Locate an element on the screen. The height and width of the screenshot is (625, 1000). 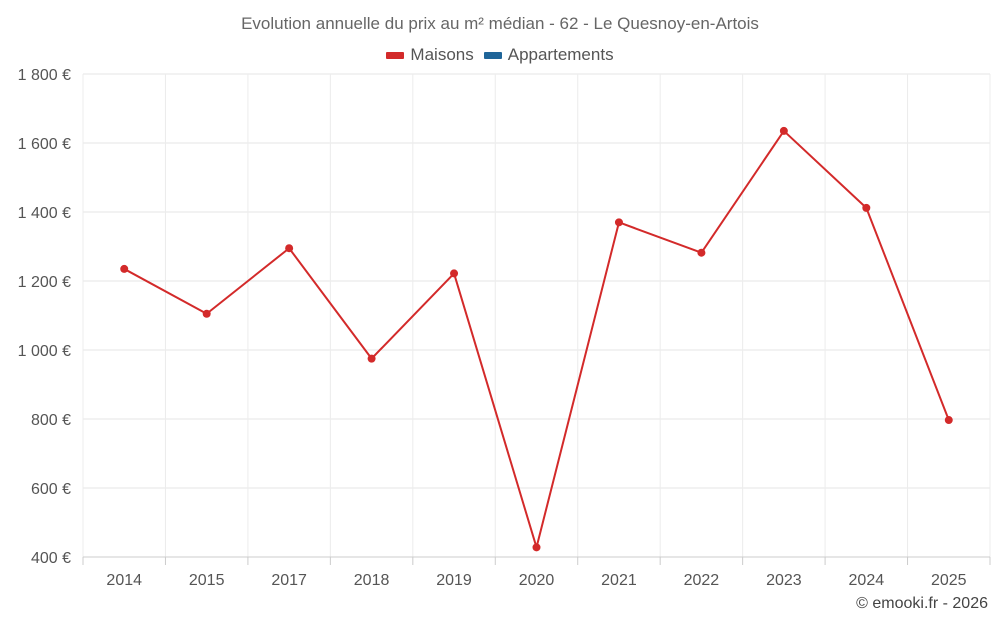
y-tick-label: 1 600 € is located at coordinates (44, 144).